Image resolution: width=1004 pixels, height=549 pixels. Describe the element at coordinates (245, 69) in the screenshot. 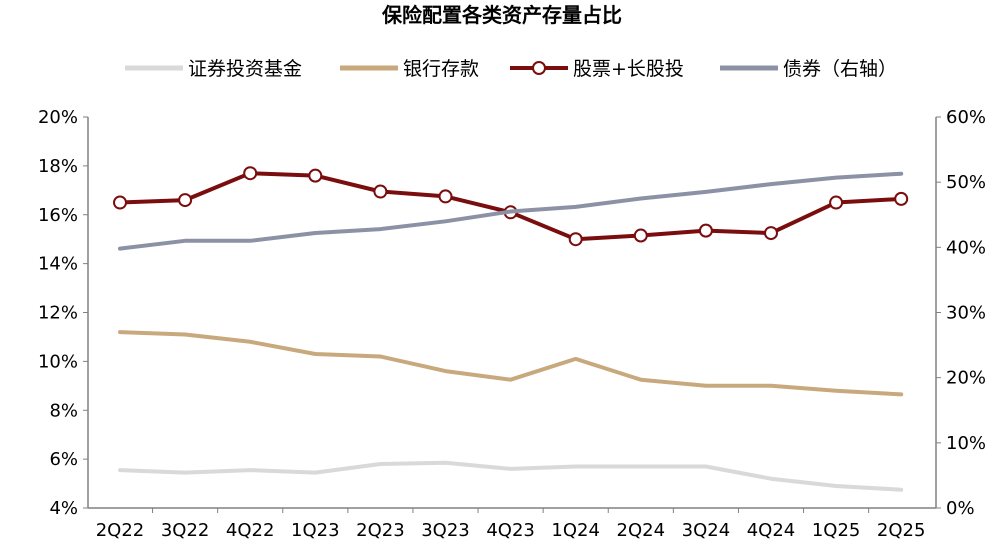

I see `legend-label-fund: 证券投资基金` at that location.